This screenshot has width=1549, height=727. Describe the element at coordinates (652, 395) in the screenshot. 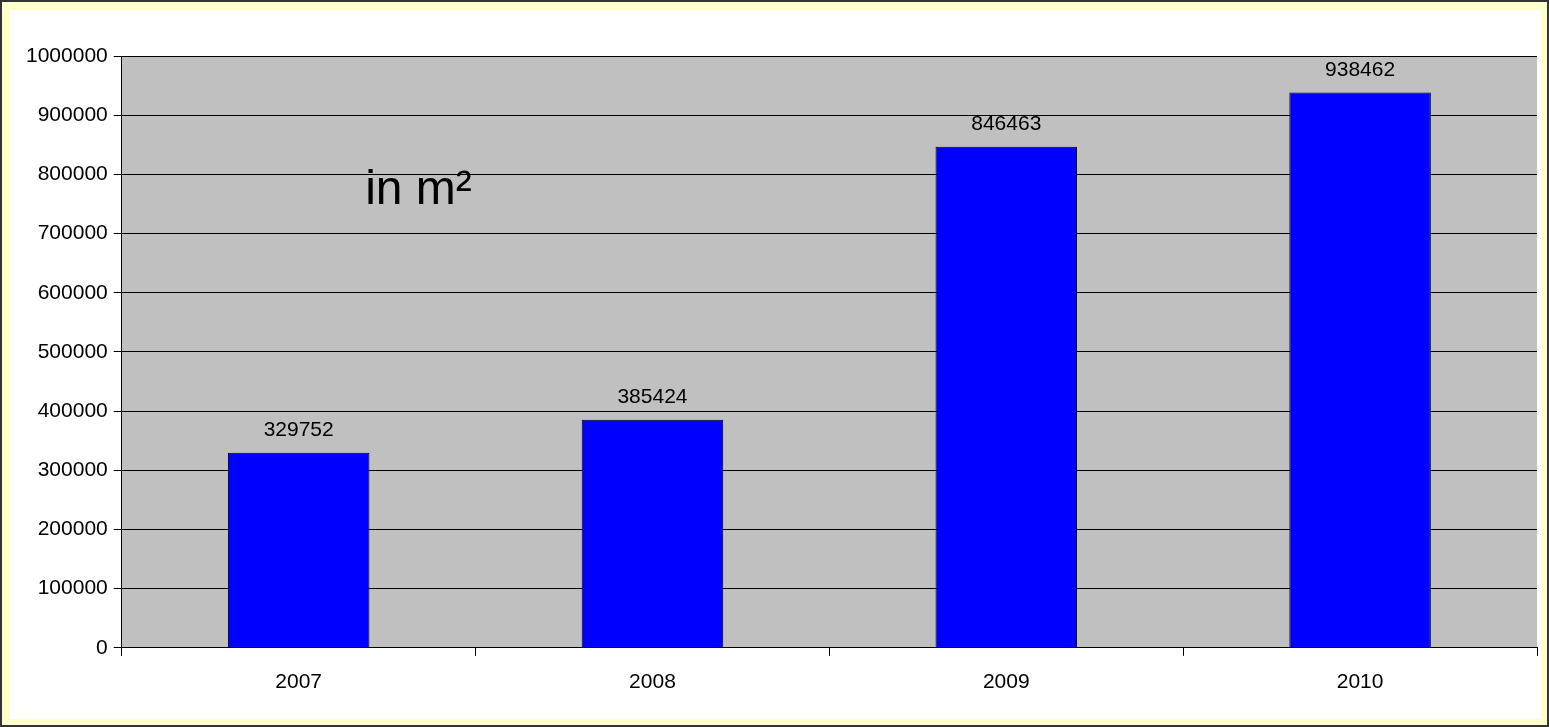

I see `data-label: 385424` at that location.